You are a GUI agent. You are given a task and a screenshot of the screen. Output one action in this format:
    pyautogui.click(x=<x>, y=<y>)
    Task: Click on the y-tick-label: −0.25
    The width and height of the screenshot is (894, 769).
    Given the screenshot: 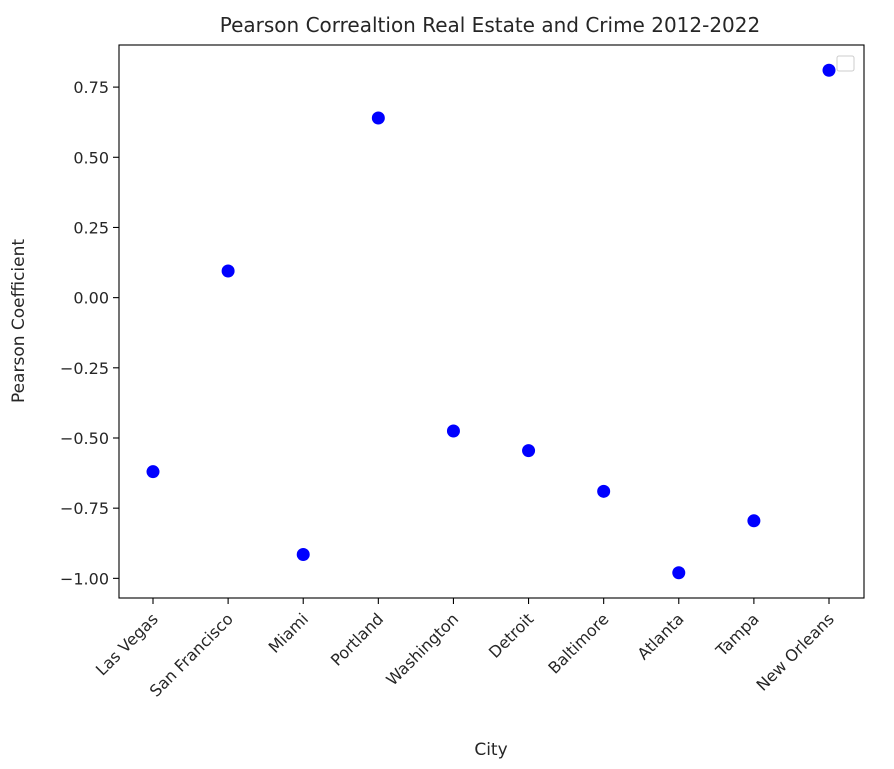 What is the action you would take?
    pyautogui.click(x=84, y=368)
    